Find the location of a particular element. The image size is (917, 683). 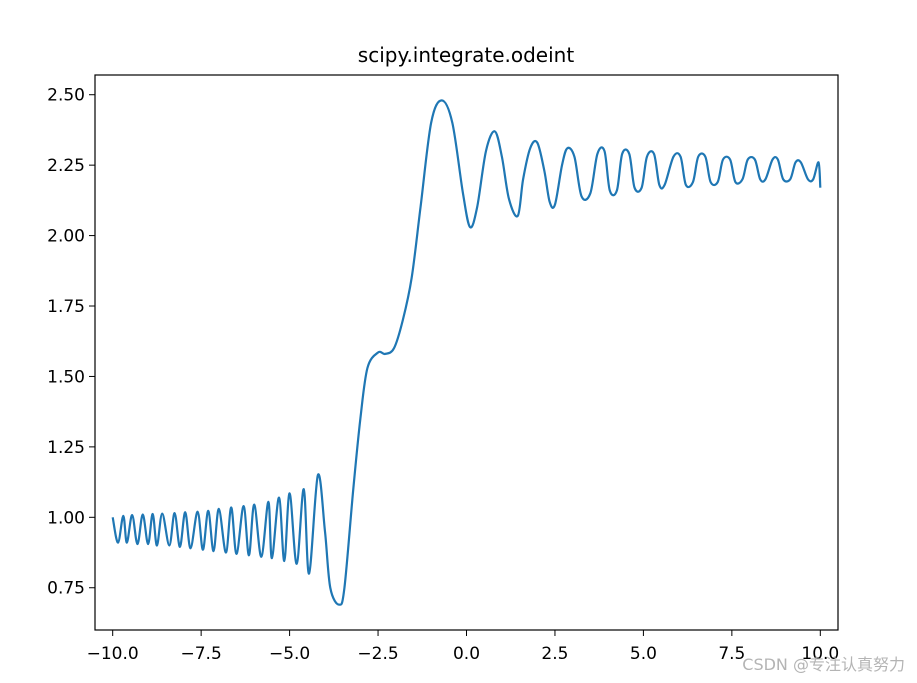

y-tick-label: 1.25 is located at coordinates (66, 448).